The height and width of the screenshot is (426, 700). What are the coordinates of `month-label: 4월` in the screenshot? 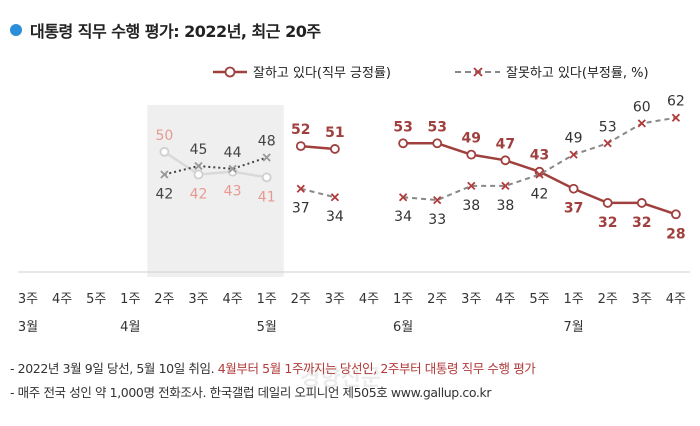 It's located at (130, 327).